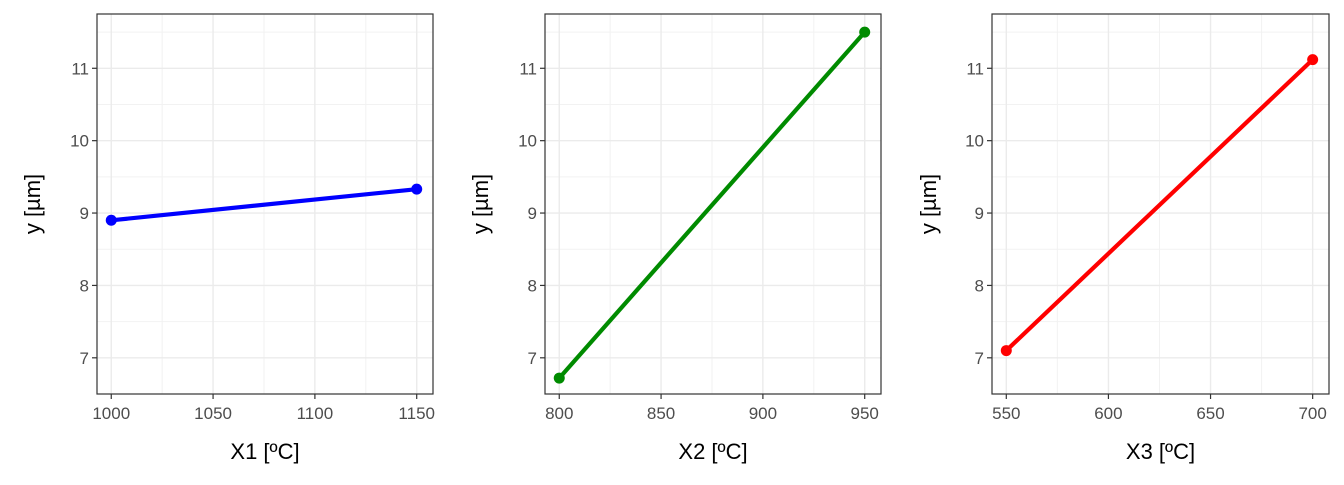 The image size is (1344, 485). Describe the element at coordinates (865, 413) in the screenshot. I see `x-tick-label: 950` at that location.